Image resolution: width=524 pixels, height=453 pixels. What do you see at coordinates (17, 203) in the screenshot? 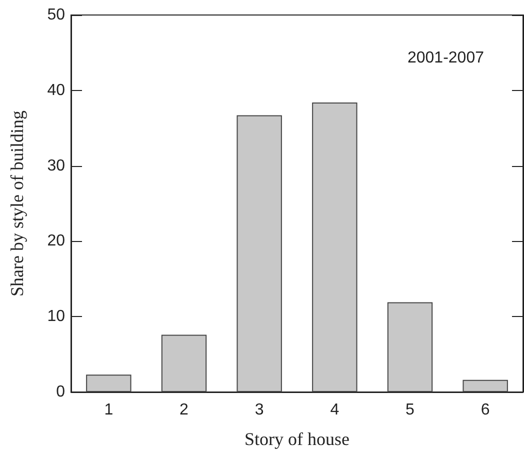
I see `y-axis-title: Share by style of building` at bounding box center [17, 203].